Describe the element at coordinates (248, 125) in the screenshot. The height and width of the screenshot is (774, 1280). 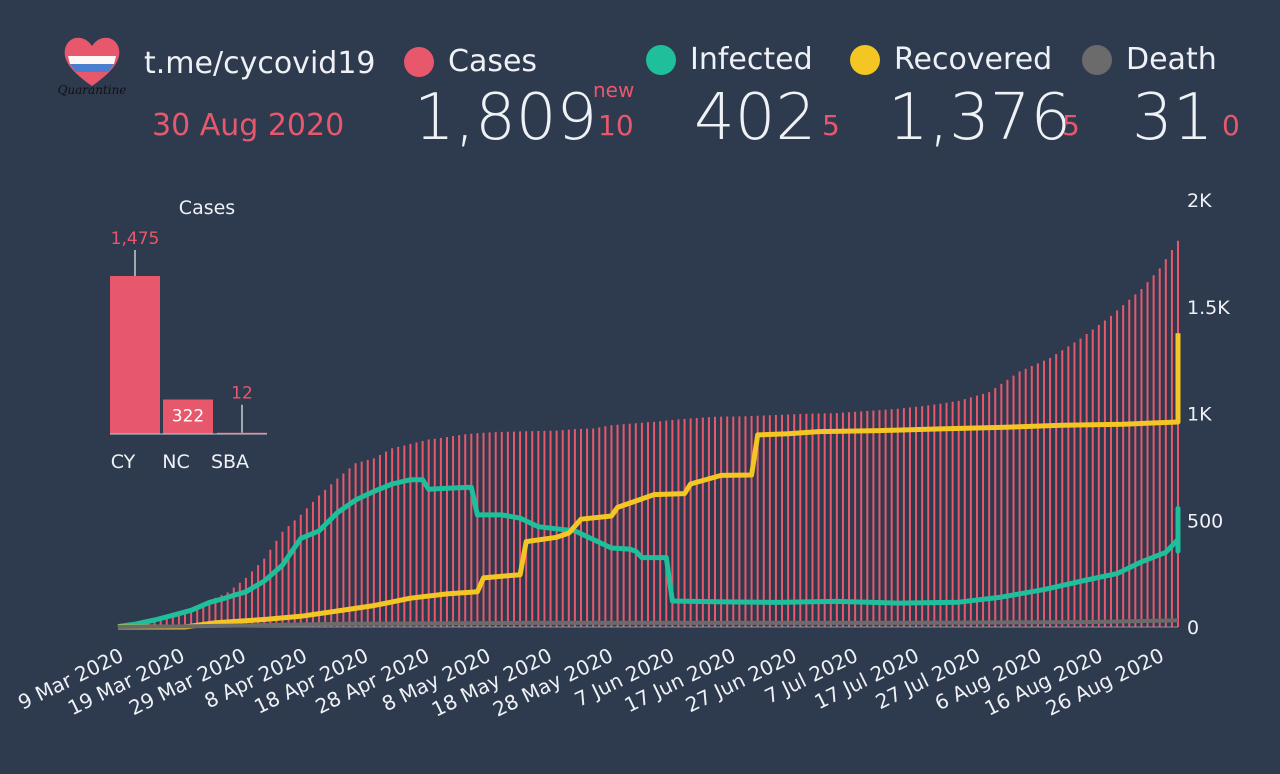
I see `report-date: 30 Aug 2020` at that location.